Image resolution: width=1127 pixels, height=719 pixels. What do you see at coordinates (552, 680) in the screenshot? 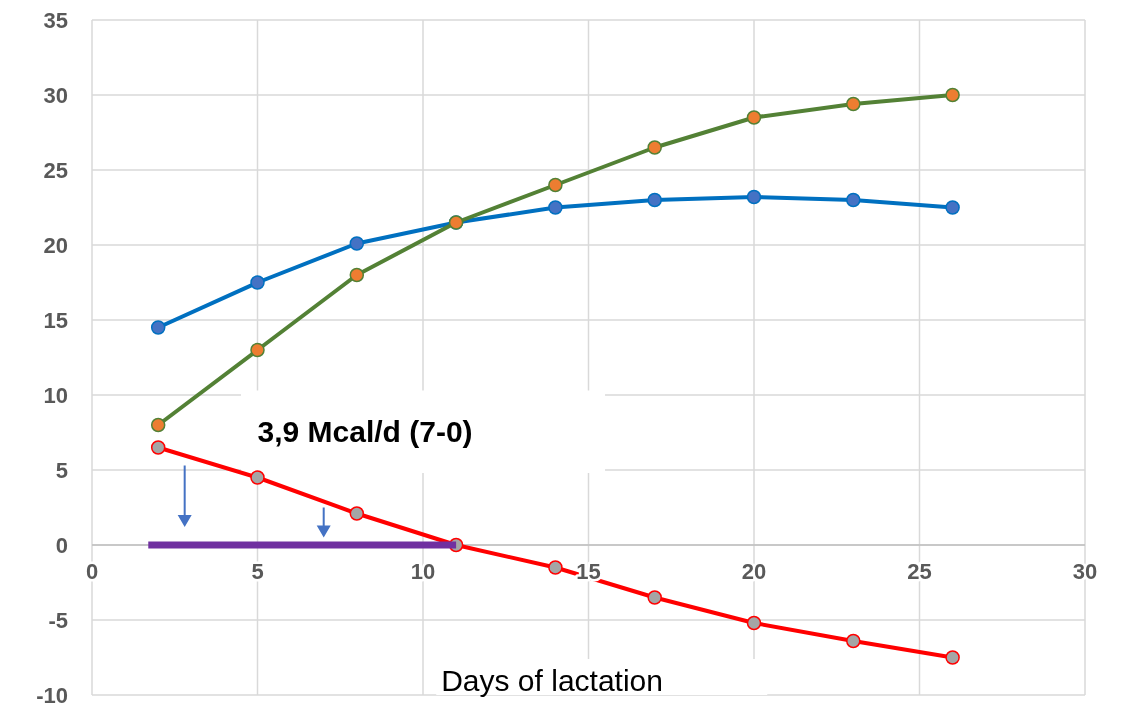
I see `x-axis-title: Days of lactation` at bounding box center [552, 680].